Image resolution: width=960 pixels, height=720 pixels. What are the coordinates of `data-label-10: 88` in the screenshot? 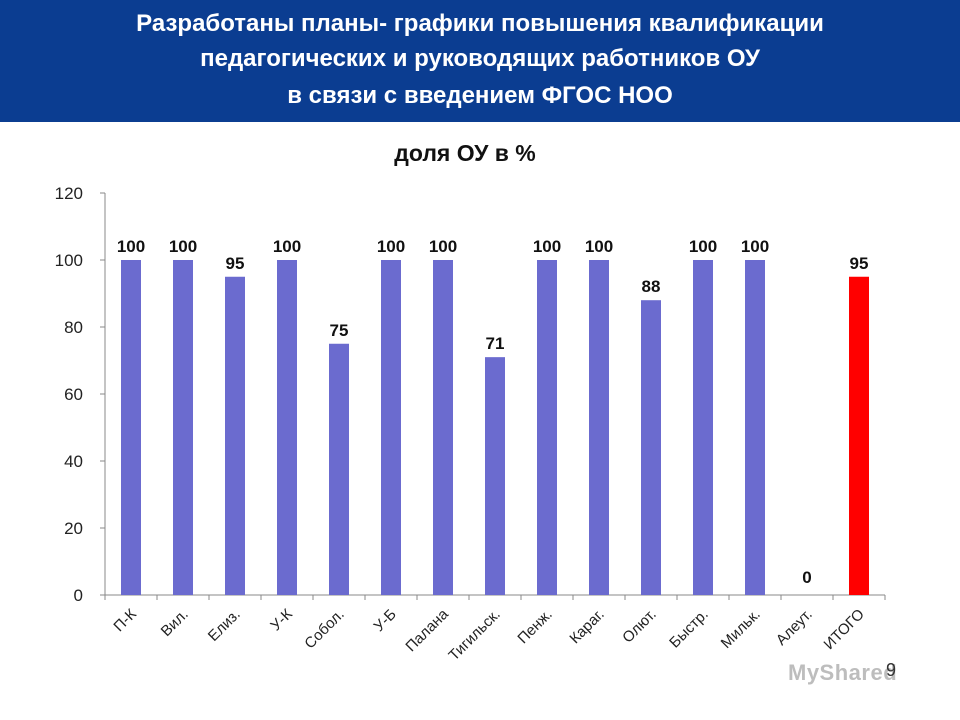 It's located at (651, 286).